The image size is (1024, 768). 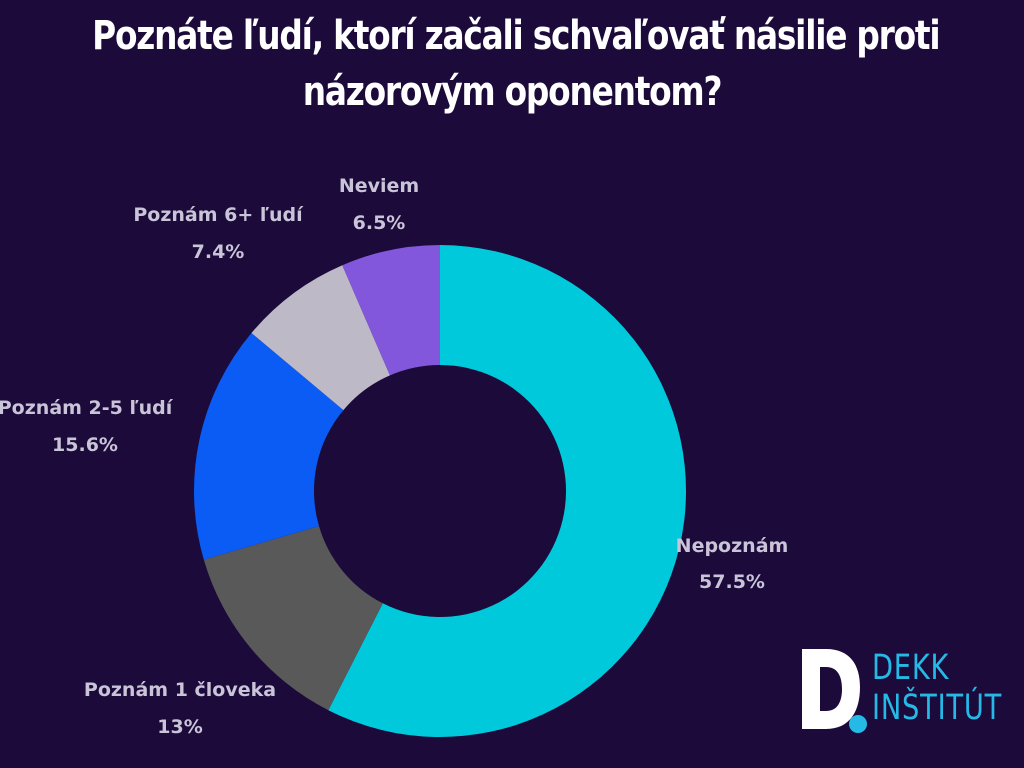 What do you see at coordinates (268, 446) in the screenshot?
I see `slice-poznam-2-5-ludi` at bounding box center [268, 446].